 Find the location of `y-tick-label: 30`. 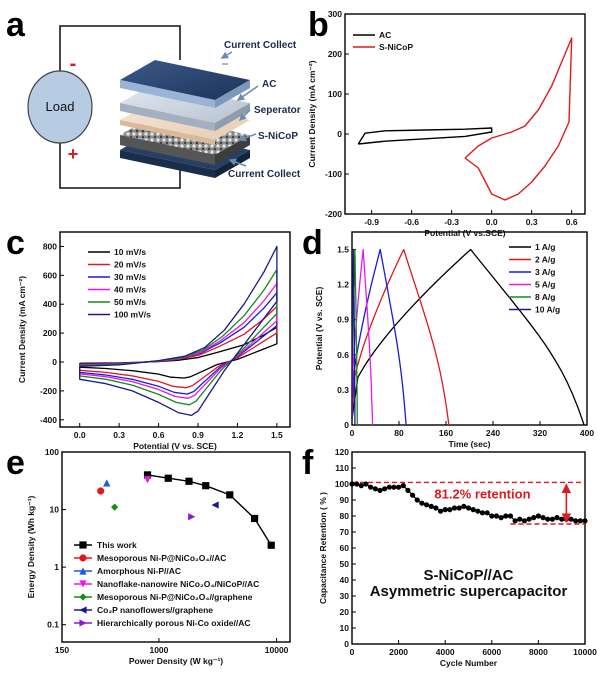

y-tick-label: 30 is located at coordinates (345, 596).